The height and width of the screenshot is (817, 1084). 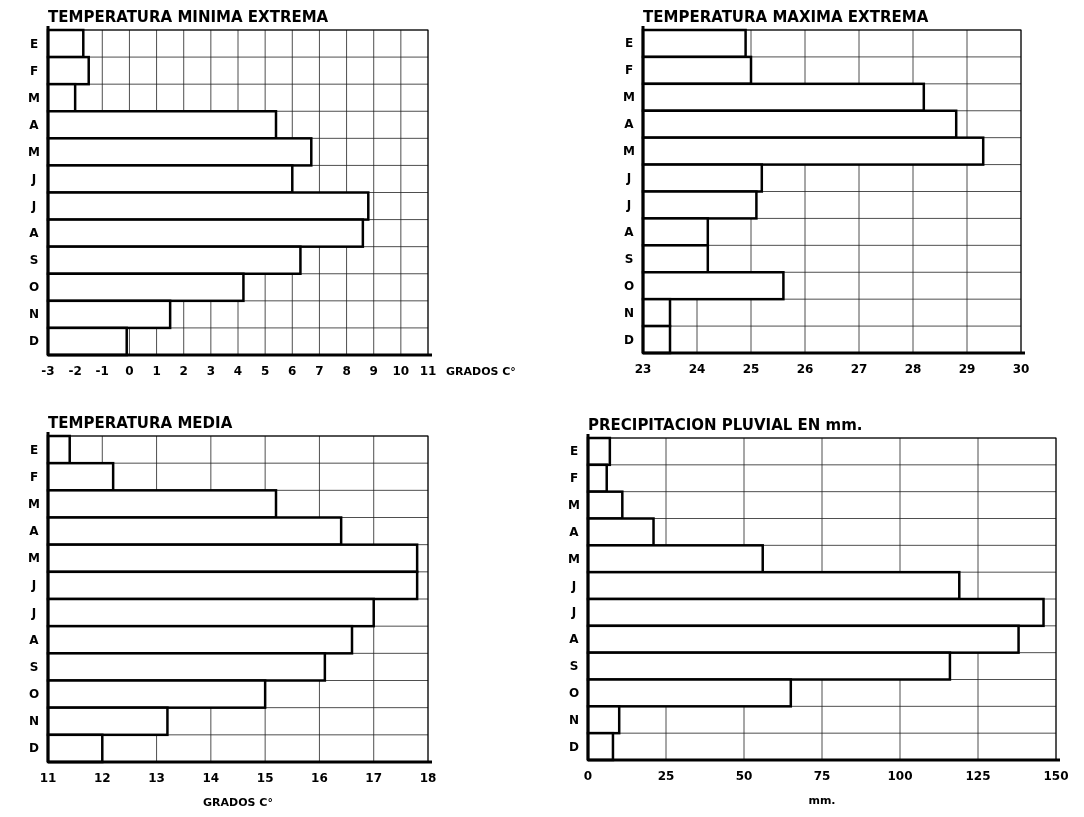 What do you see at coordinates (1021, 369) in the screenshot?
I see `x-tick-label: 30` at bounding box center [1021, 369].